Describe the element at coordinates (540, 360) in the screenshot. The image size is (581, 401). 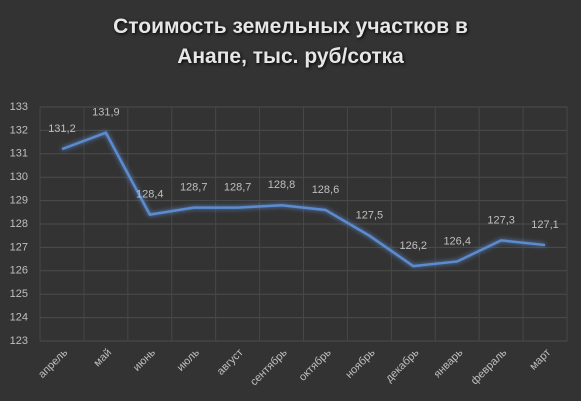
I see `x-tick-label: март` at that location.